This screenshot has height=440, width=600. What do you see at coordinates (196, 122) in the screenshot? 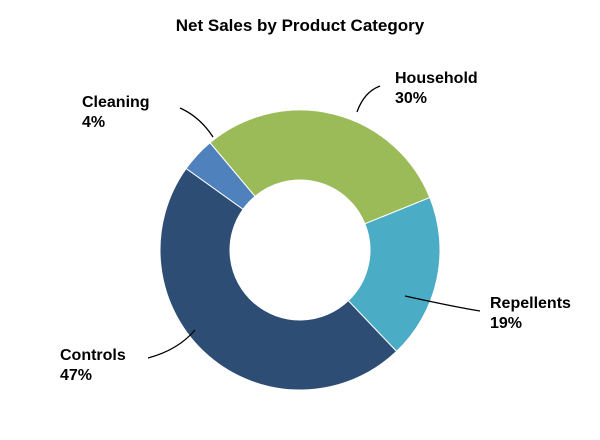
I see `leader-line-cleaning` at bounding box center [196, 122].